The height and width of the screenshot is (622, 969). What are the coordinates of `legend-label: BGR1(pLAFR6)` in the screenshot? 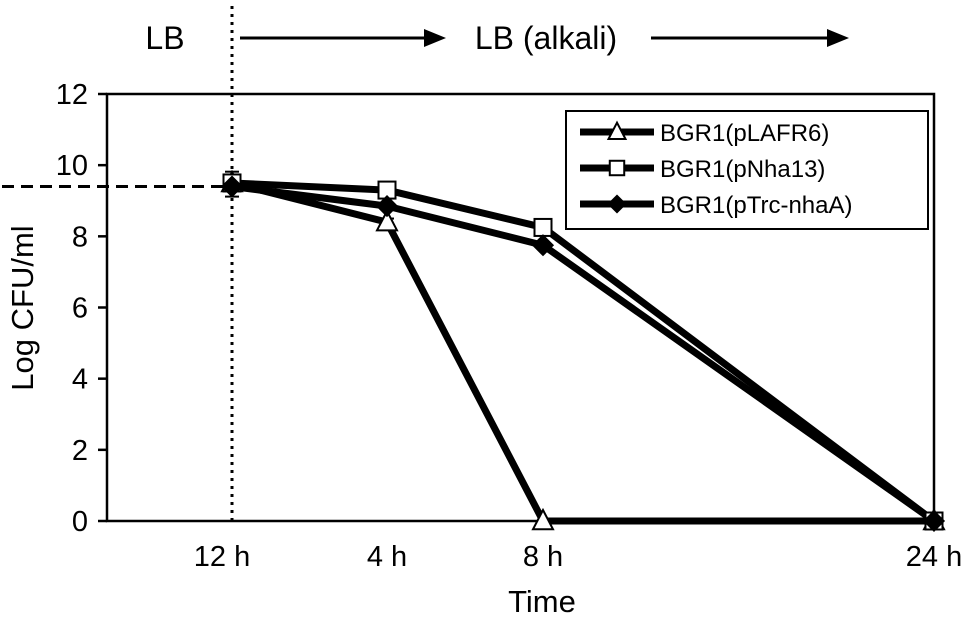 It's located at (744, 133).